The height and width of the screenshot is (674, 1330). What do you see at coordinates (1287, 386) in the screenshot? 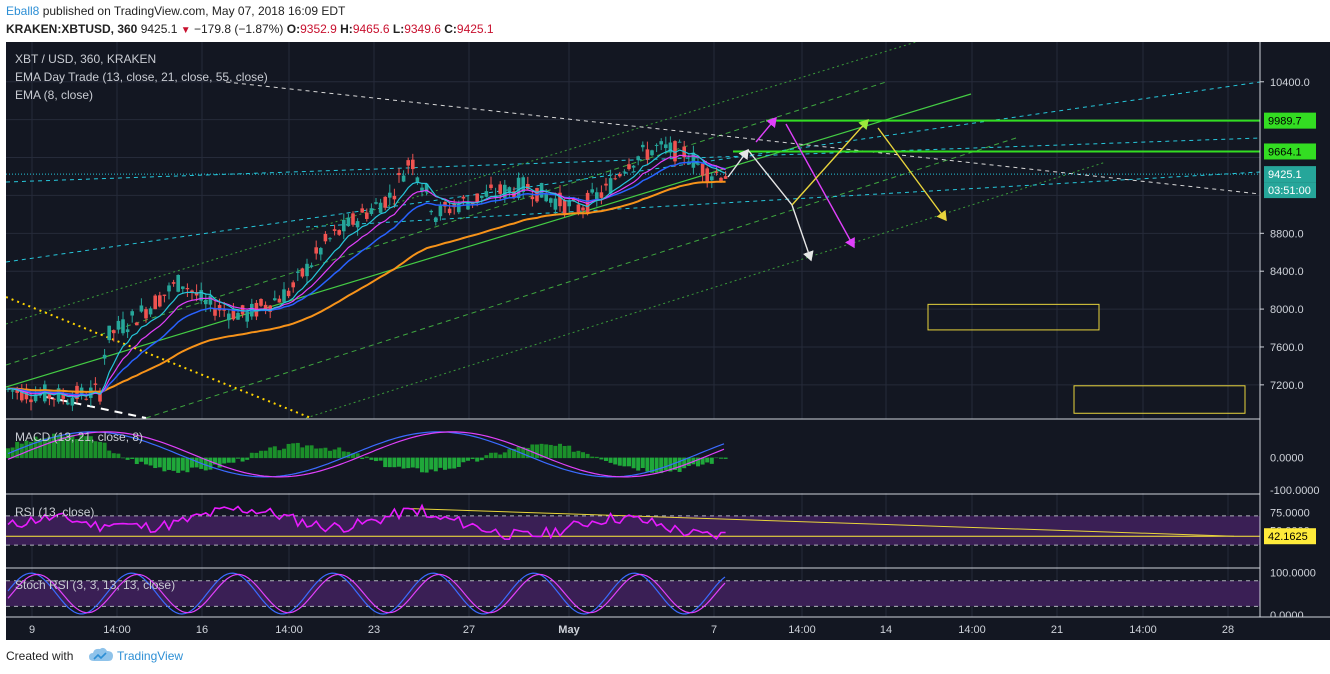
I see `price-tick-label: 7200.0` at bounding box center [1287, 386].